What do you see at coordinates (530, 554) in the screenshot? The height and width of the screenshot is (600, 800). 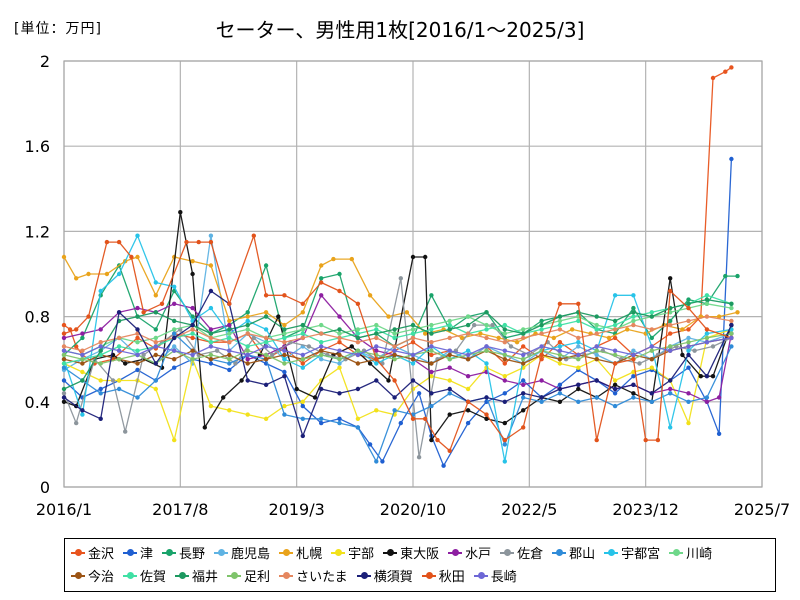 I see `legend-label: 佐倉` at bounding box center [530, 554].